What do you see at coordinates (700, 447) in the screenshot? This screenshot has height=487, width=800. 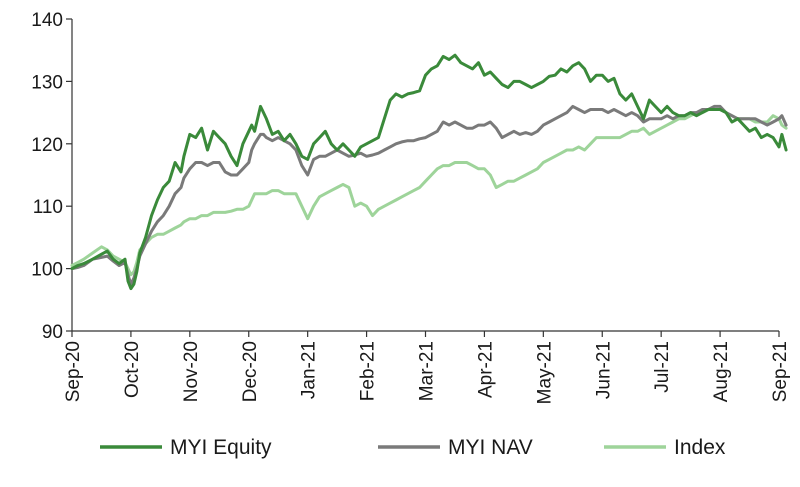 I see `legend-label: Index` at bounding box center [700, 447].